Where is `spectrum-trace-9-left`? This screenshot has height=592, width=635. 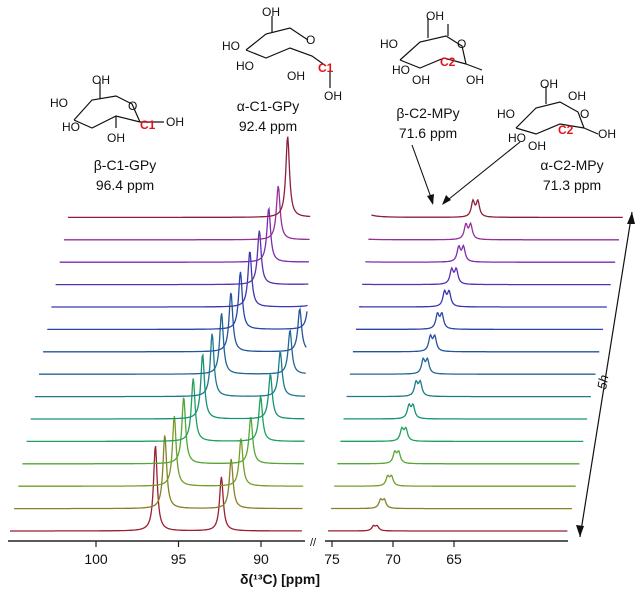
spectrum-trace-9-left is located at coordinates (175, 322).